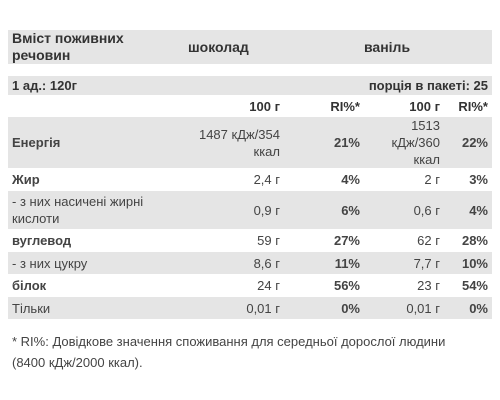  I want to click on row-label: білок, so click(29, 285).